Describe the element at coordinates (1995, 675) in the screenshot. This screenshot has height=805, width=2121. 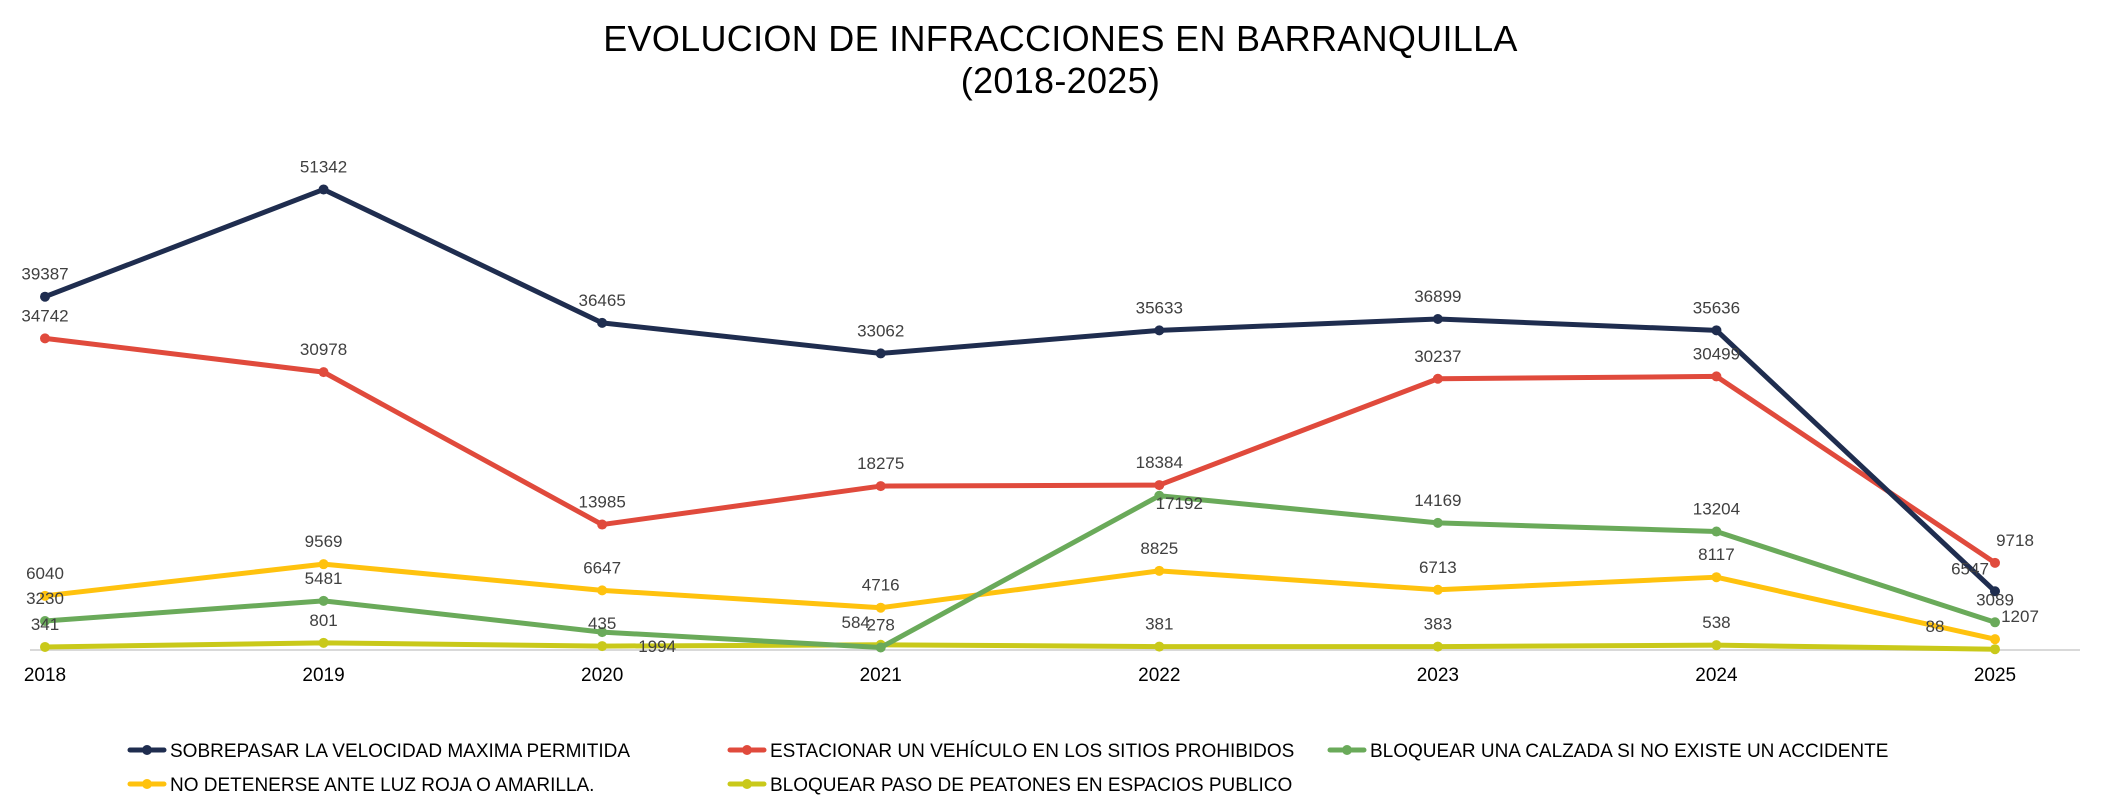
I see `x-tick-label: 2025` at that location.